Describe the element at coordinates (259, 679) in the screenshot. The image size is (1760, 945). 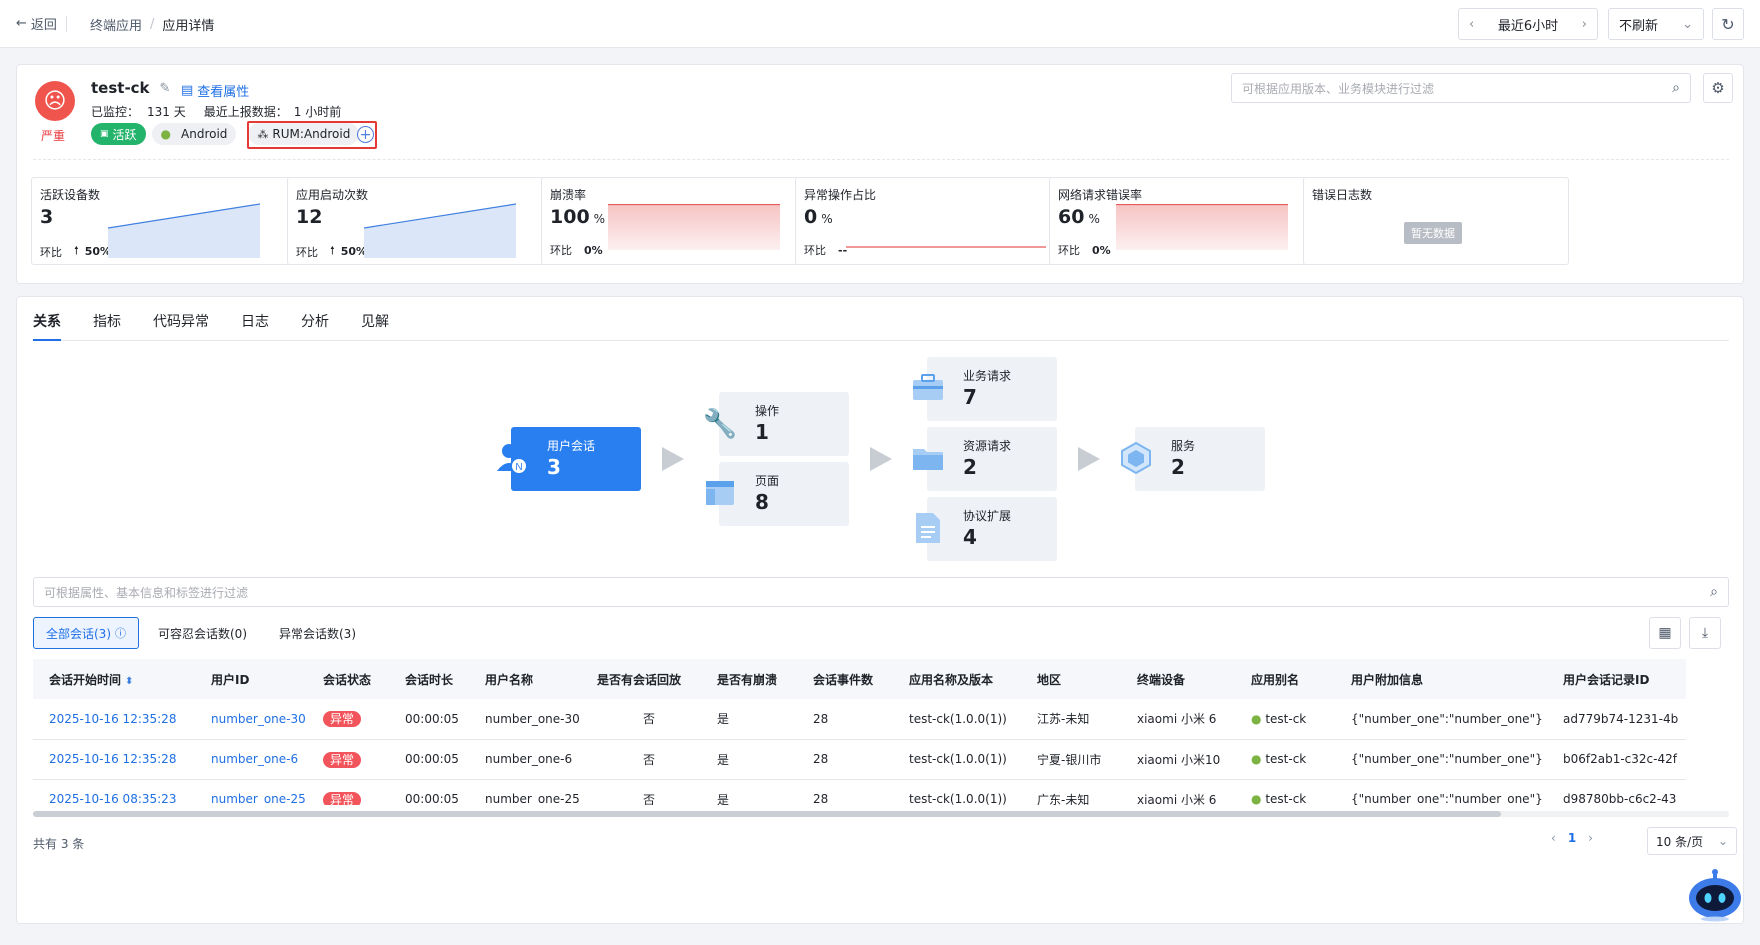
I see `col-header: 用户ID` at that location.